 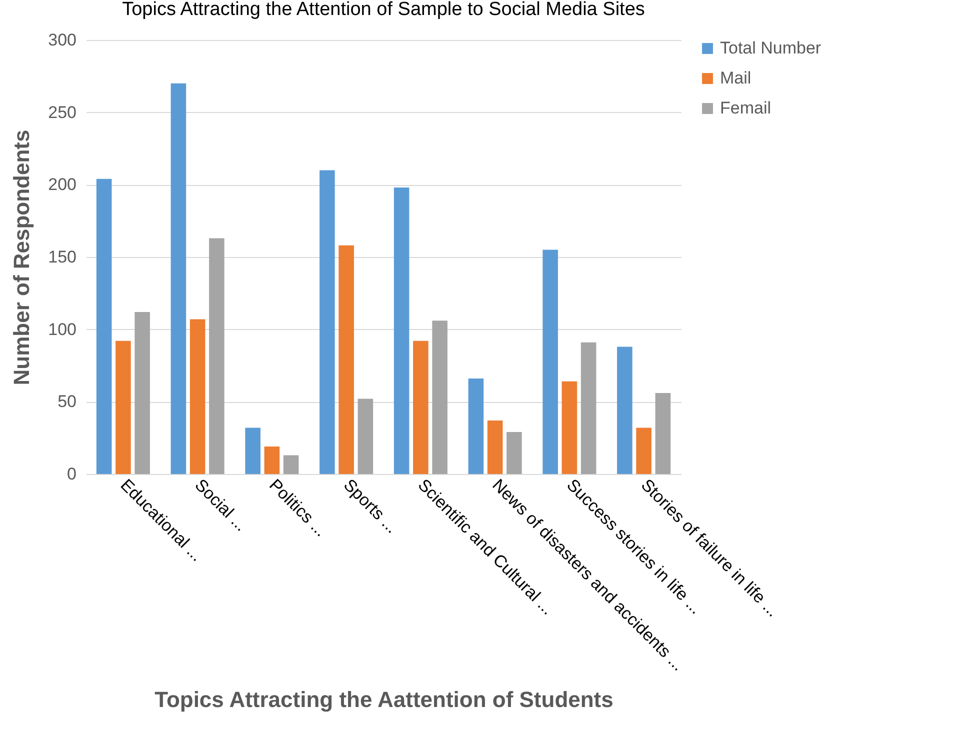 I want to click on y-tick-label: 100, so click(x=62, y=329).